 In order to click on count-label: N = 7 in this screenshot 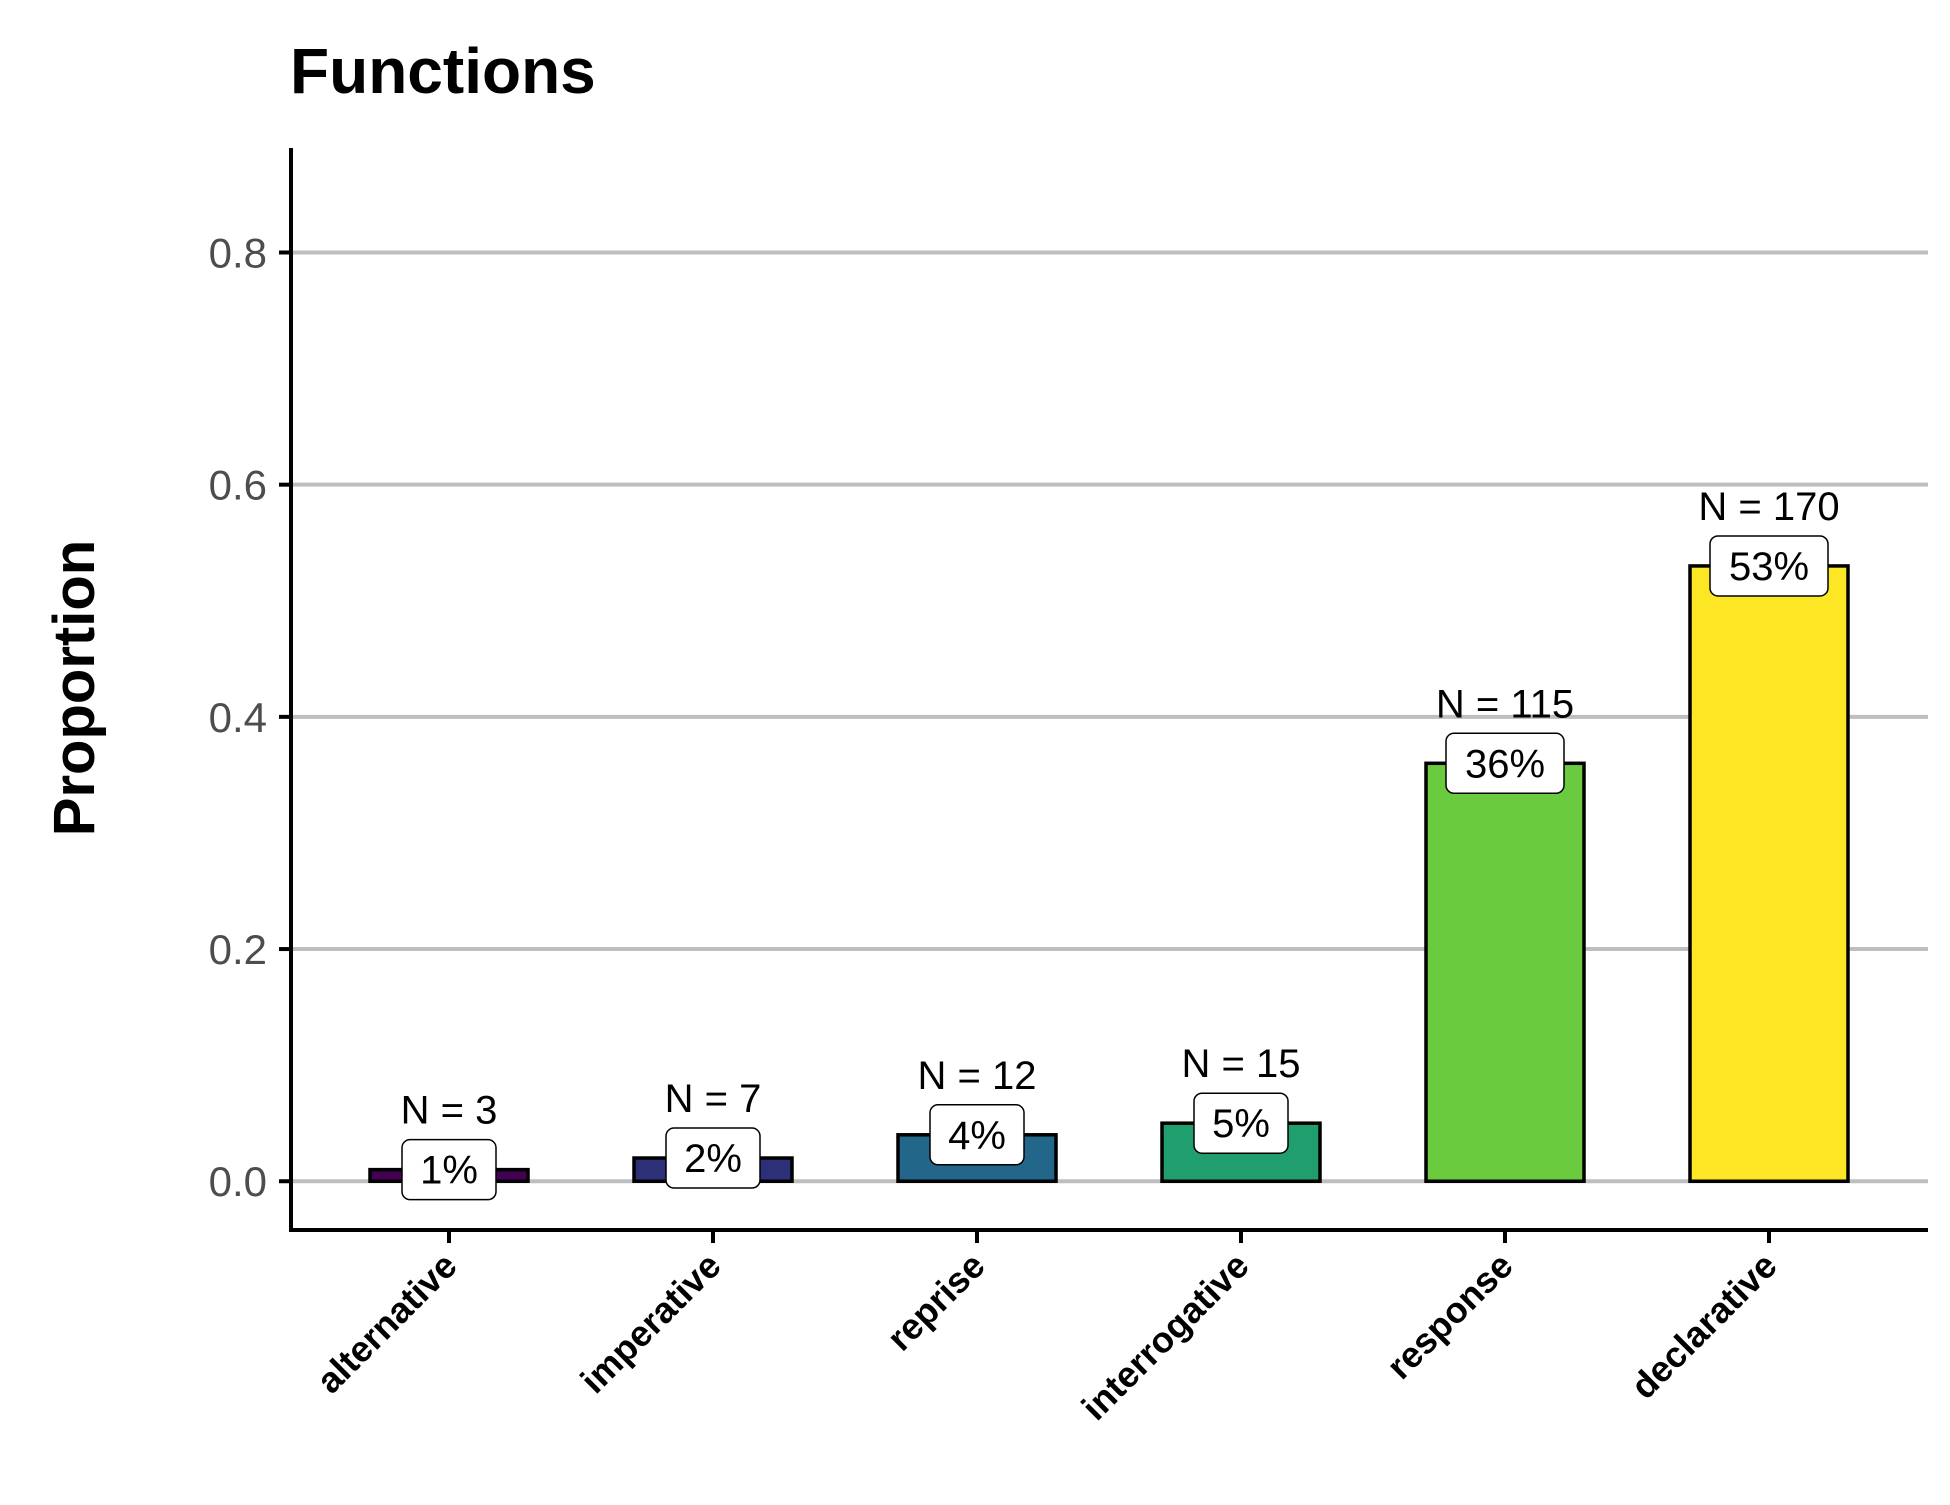, I will do `click(713, 1099)`.